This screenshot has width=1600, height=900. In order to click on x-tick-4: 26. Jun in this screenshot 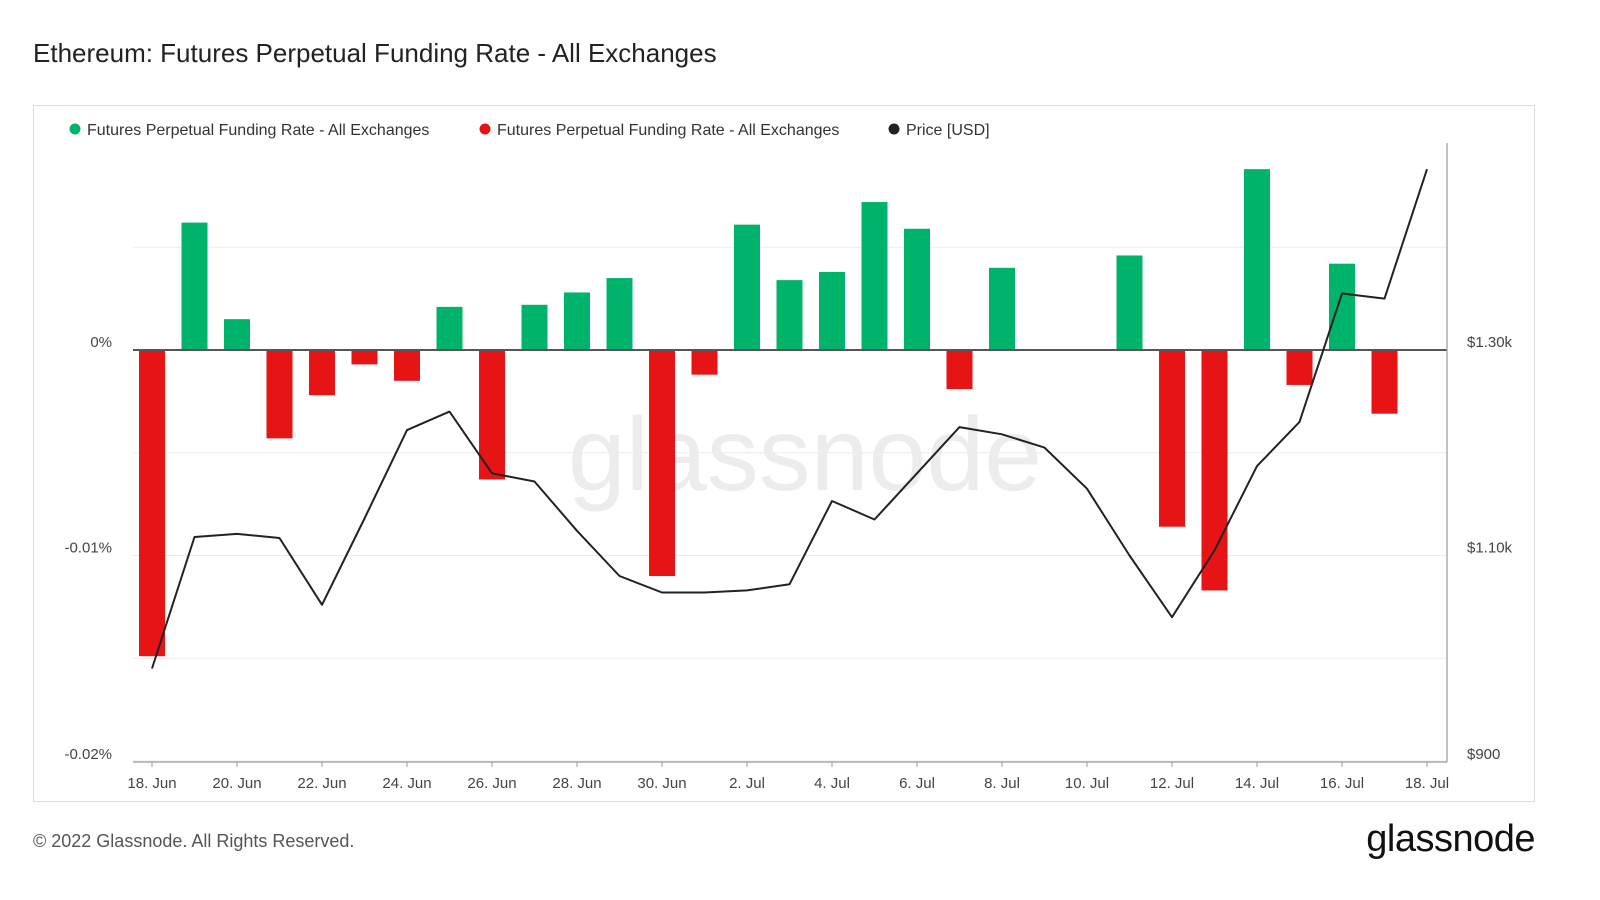, I will do `click(491, 783)`.